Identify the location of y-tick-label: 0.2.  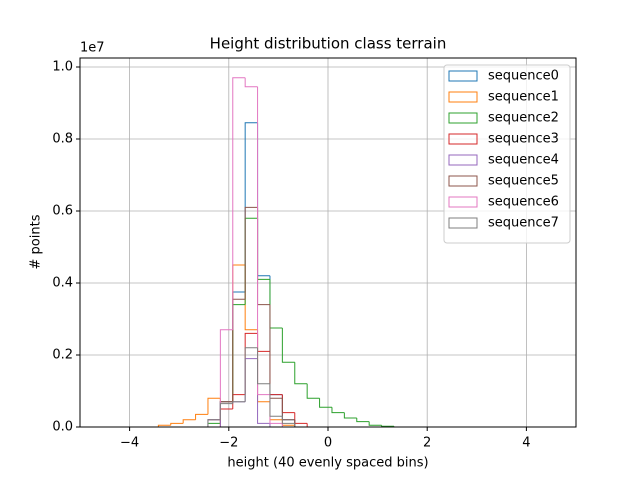
(62, 355).